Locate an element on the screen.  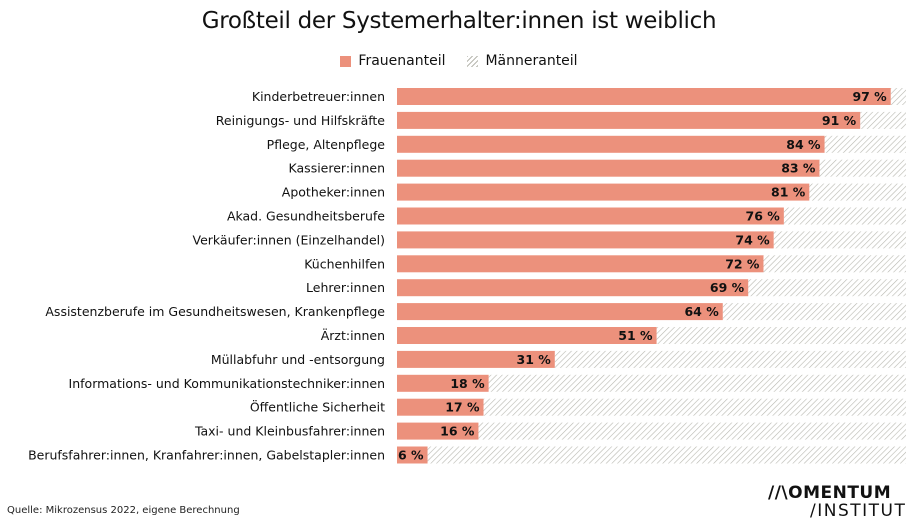
category-label-7: Küchenhilfen is located at coordinates (344, 263).